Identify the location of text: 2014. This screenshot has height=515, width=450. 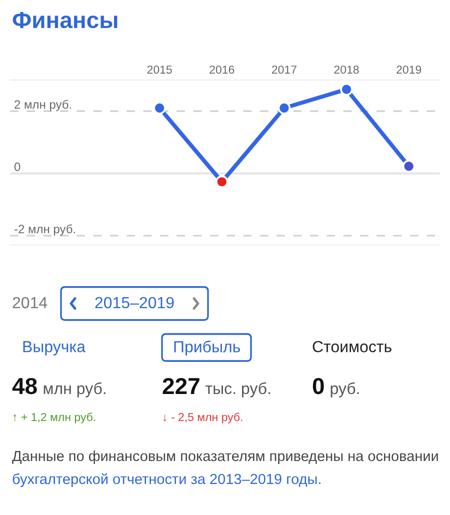
(30, 302).